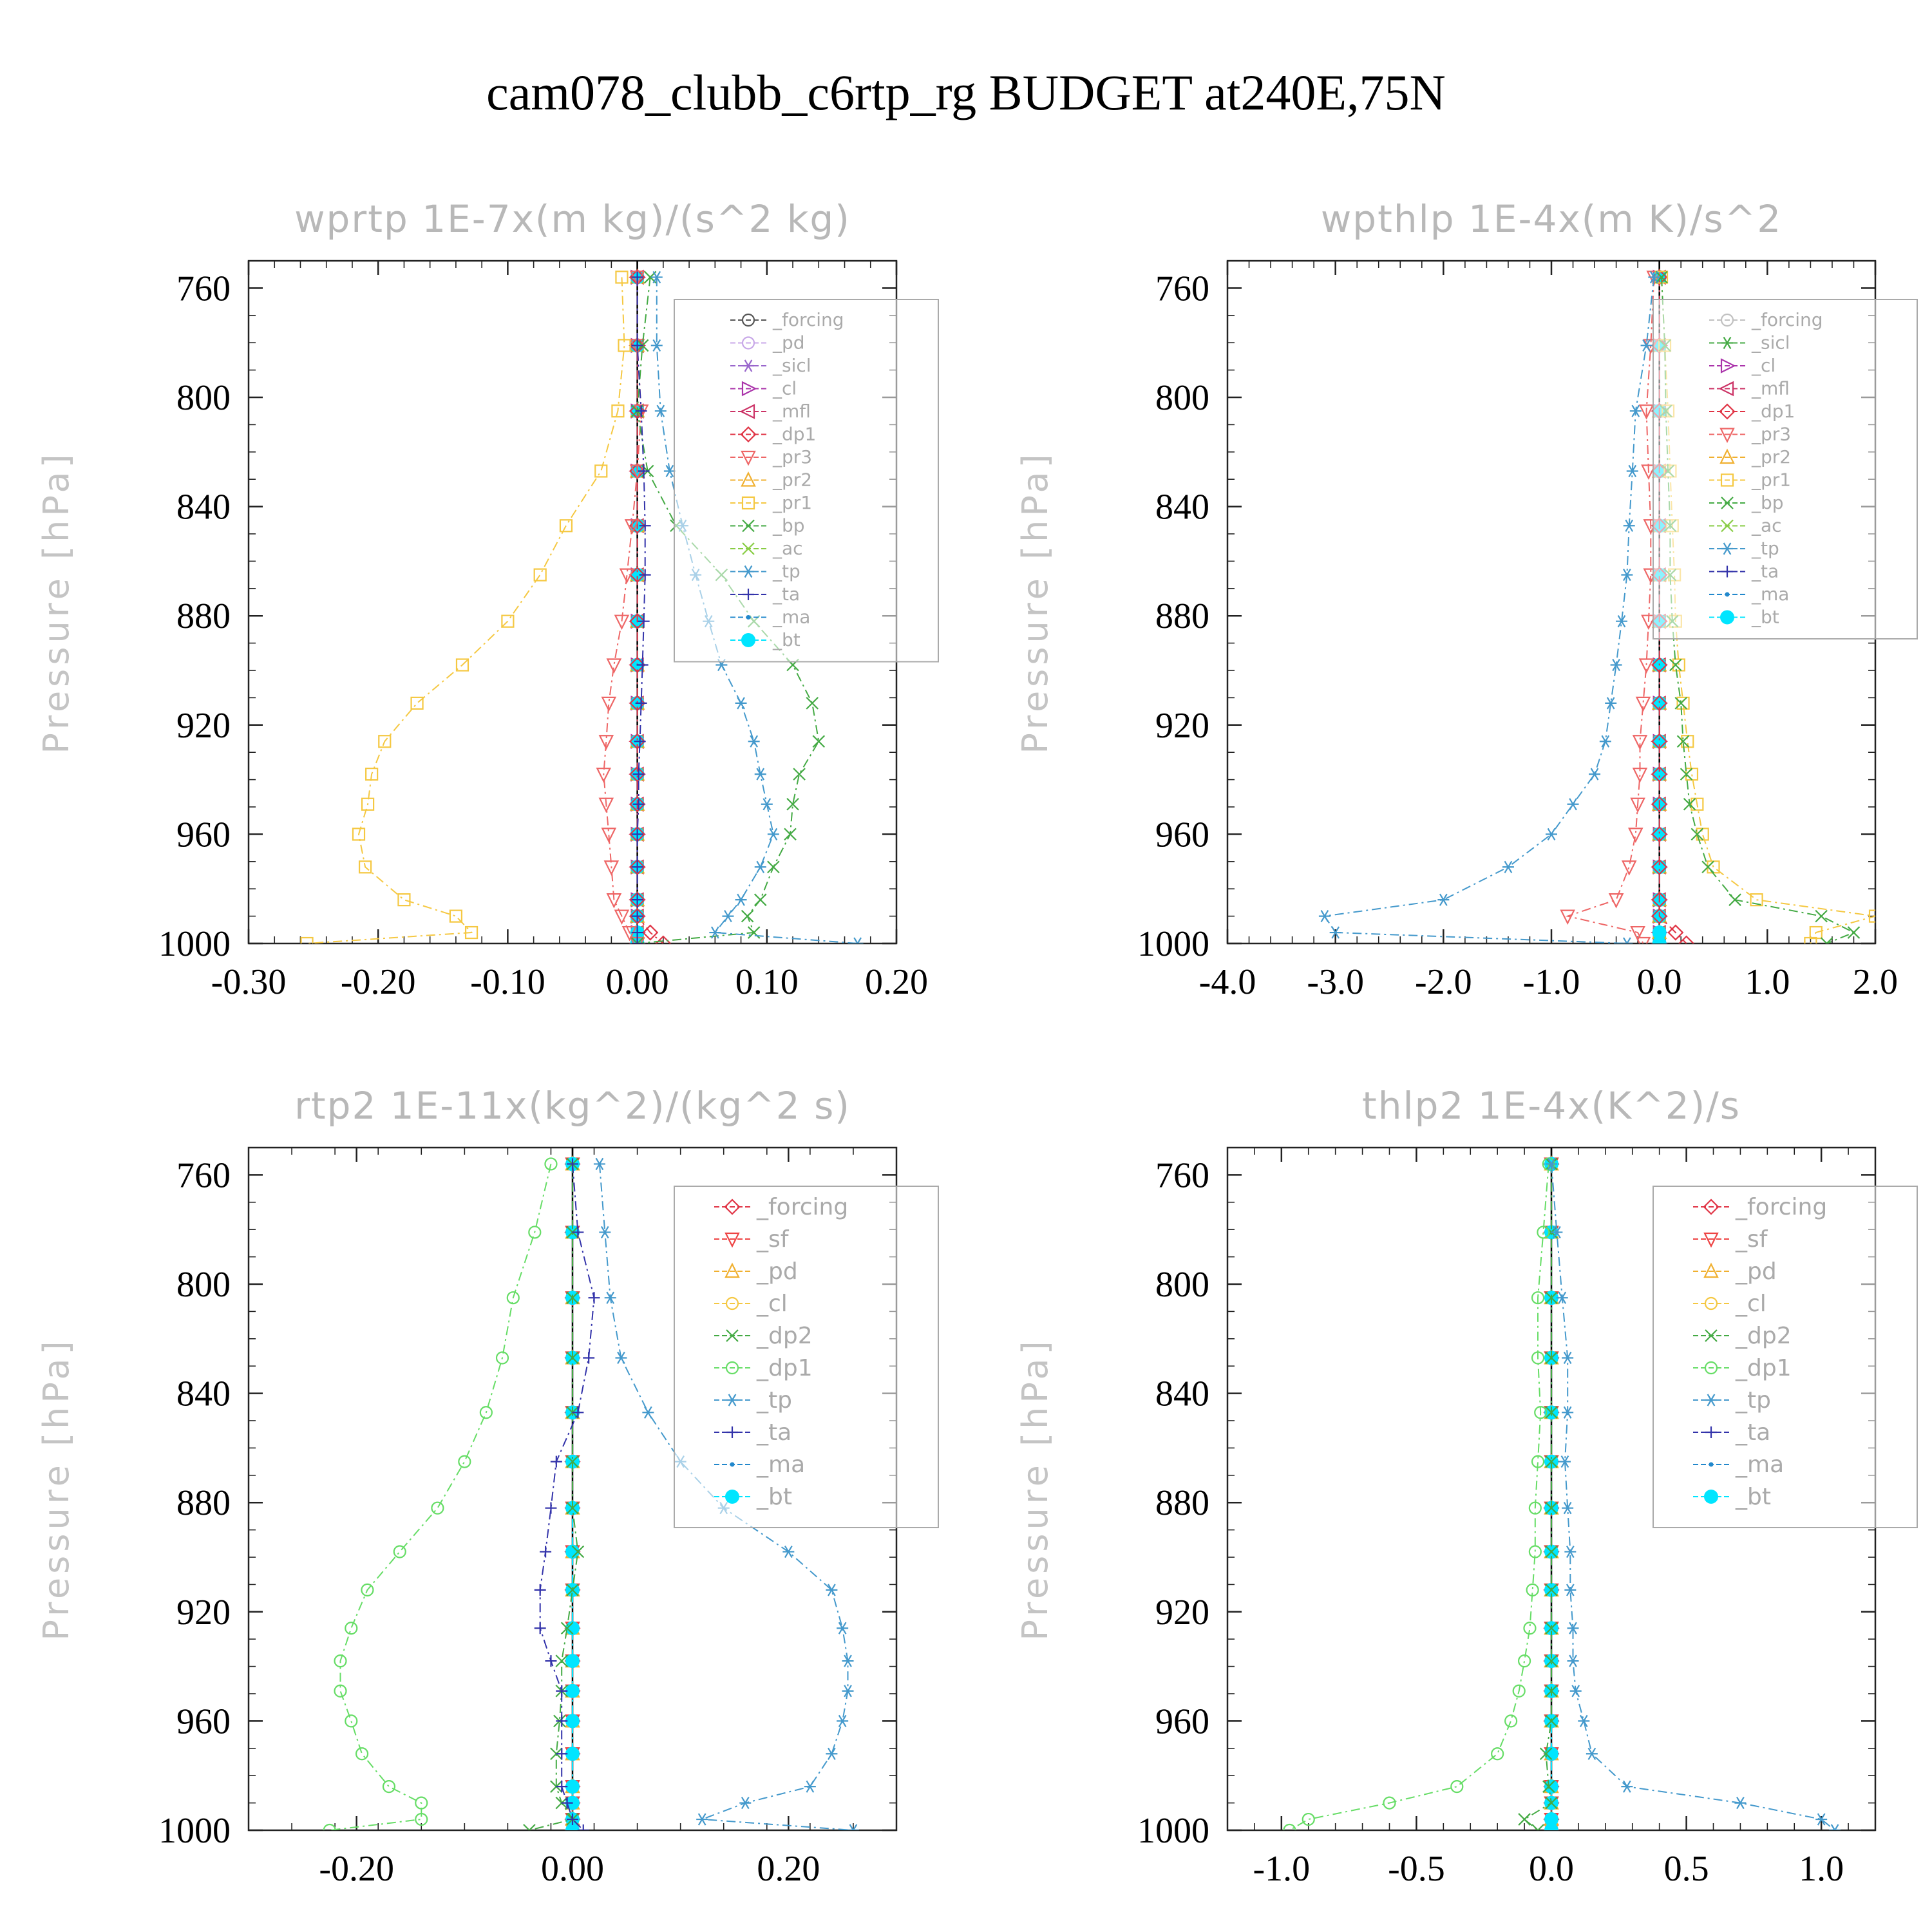 The image size is (1932, 1932). I want to click on legend-marker_dp1, so click(732, 1368).